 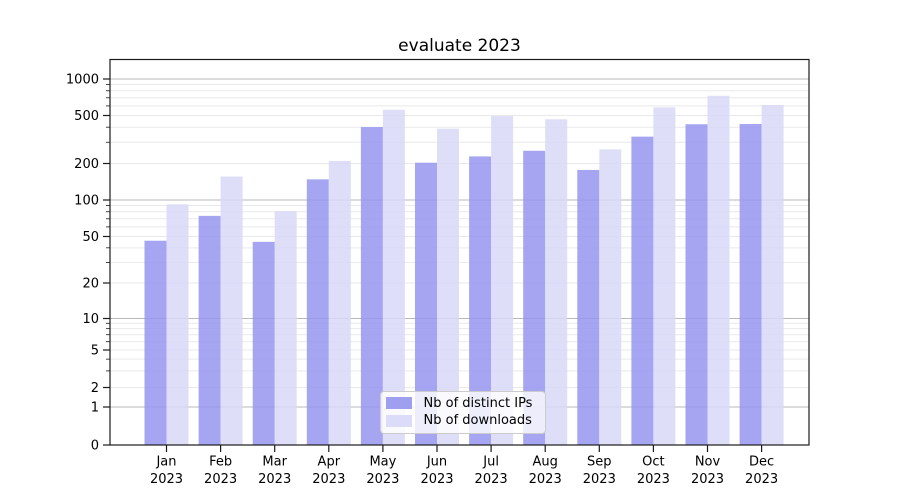 I want to click on y-tick-label: 200, so click(x=86, y=164).